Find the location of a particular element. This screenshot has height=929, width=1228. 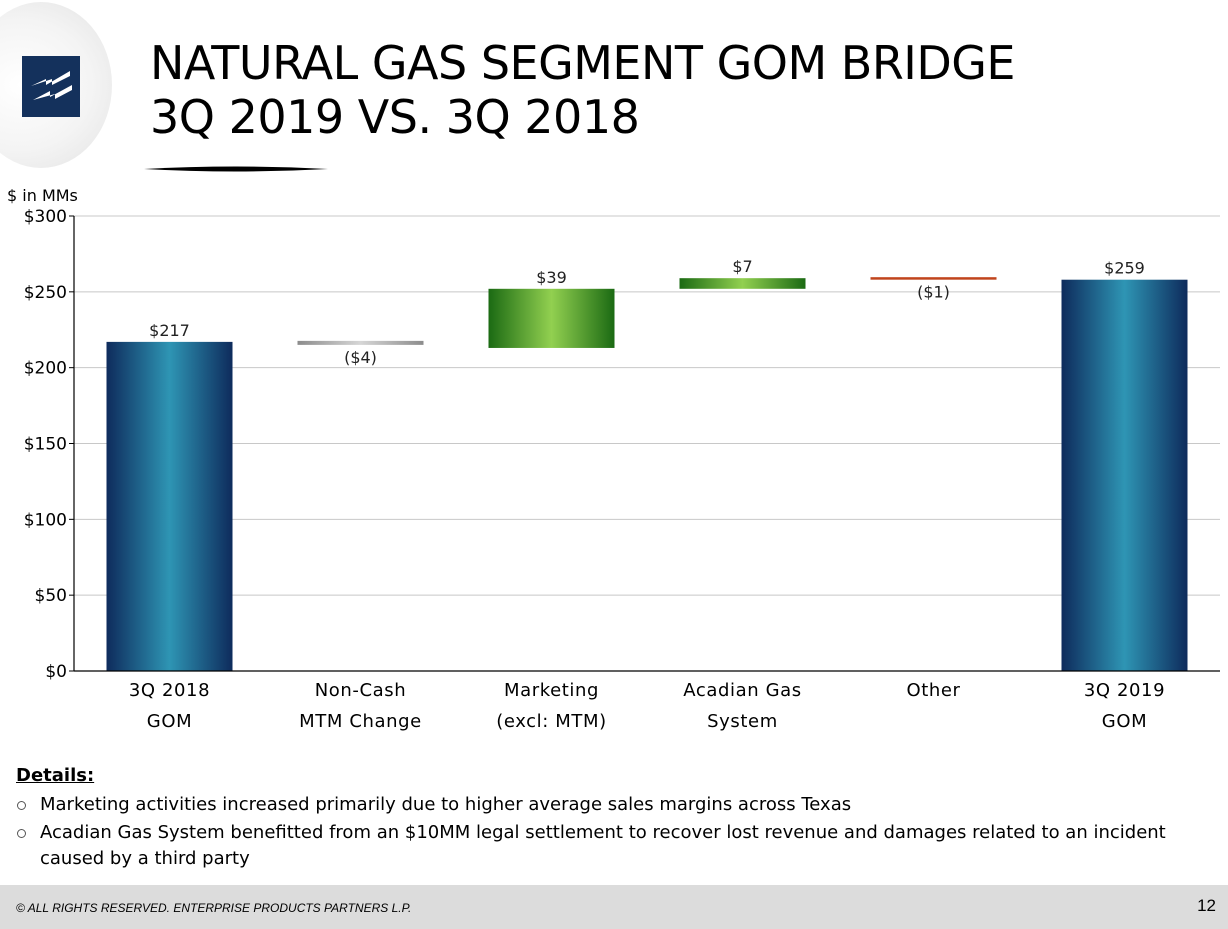

x-category-label: System is located at coordinates (742, 721).